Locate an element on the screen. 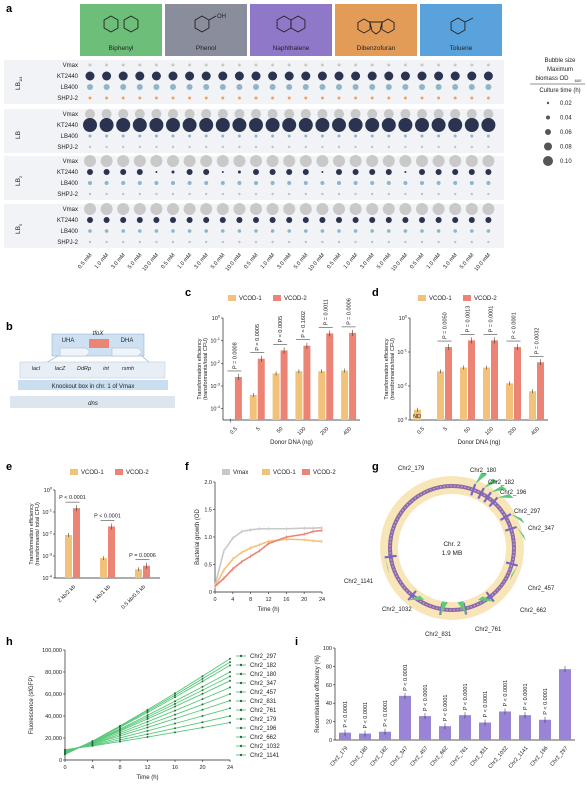  y-axis-label: Bacterial growth (OD is located at coordinates (198, 536).